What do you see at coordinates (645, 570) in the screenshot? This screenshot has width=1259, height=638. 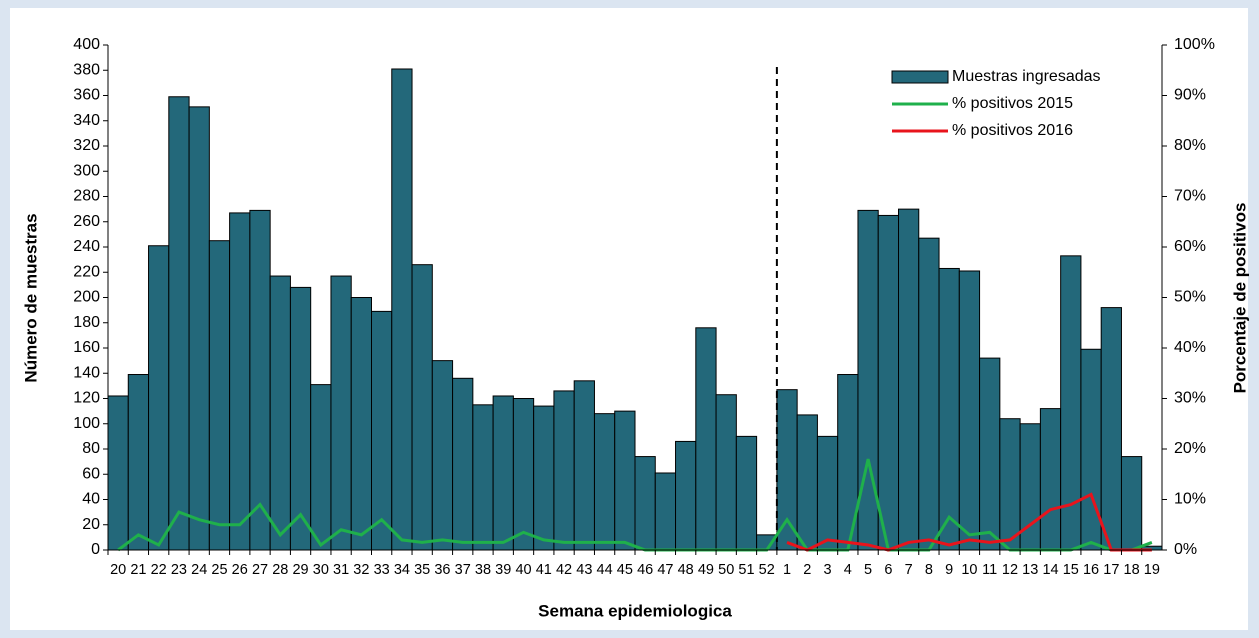 I see `x-tick-label: 46` at bounding box center [645, 570].